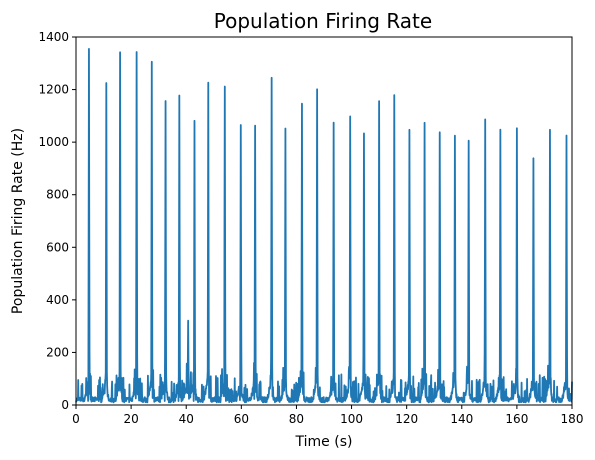 The height and width of the screenshot is (460, 595). What do you see at coordinates (324, 442) in the screenshot?
I see `x-axis-label: Time (s)` at bounding box center [324, 442].